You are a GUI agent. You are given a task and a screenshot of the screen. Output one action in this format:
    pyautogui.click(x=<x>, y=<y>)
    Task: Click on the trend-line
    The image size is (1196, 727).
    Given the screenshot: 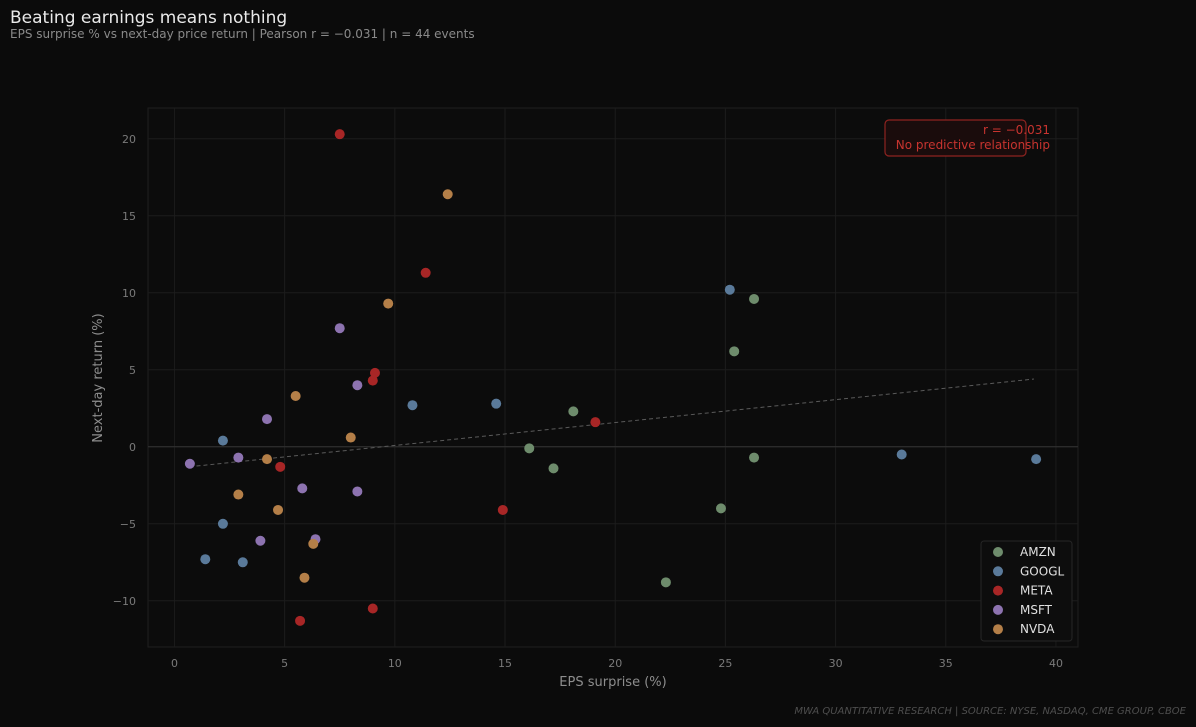 What is the action you would take?
    pyautogui.click(x=615, y=422)
    